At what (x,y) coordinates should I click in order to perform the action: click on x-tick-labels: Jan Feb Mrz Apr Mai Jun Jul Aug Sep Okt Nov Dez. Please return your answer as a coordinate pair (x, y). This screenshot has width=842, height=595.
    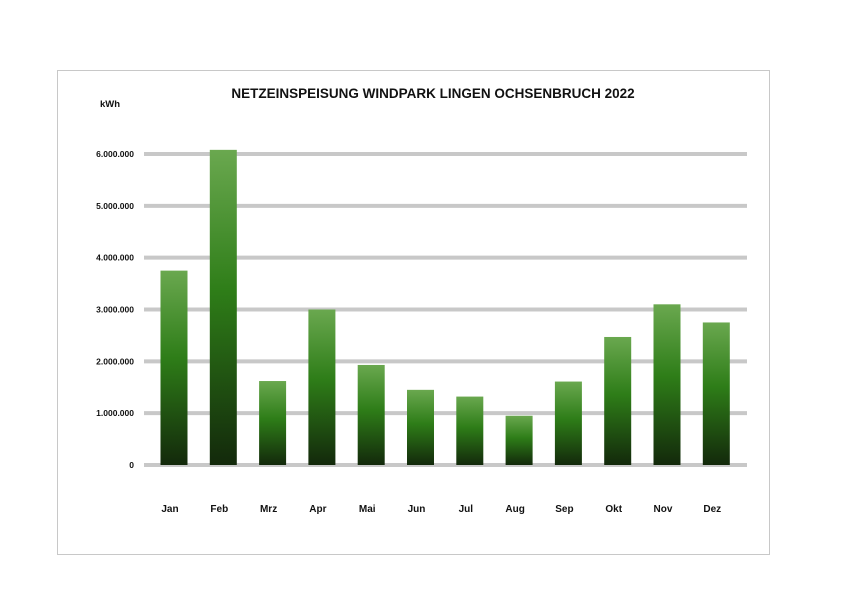
    Looking at the image, I should click on (441, 509).